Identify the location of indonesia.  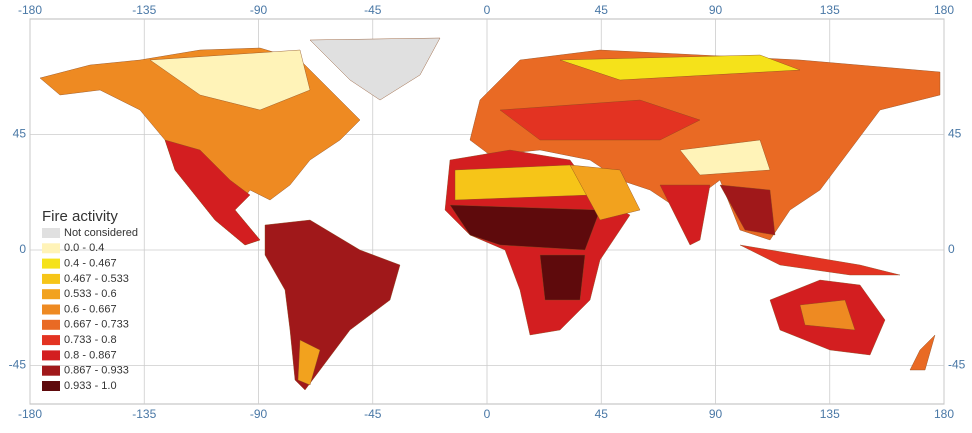
(820, 260).